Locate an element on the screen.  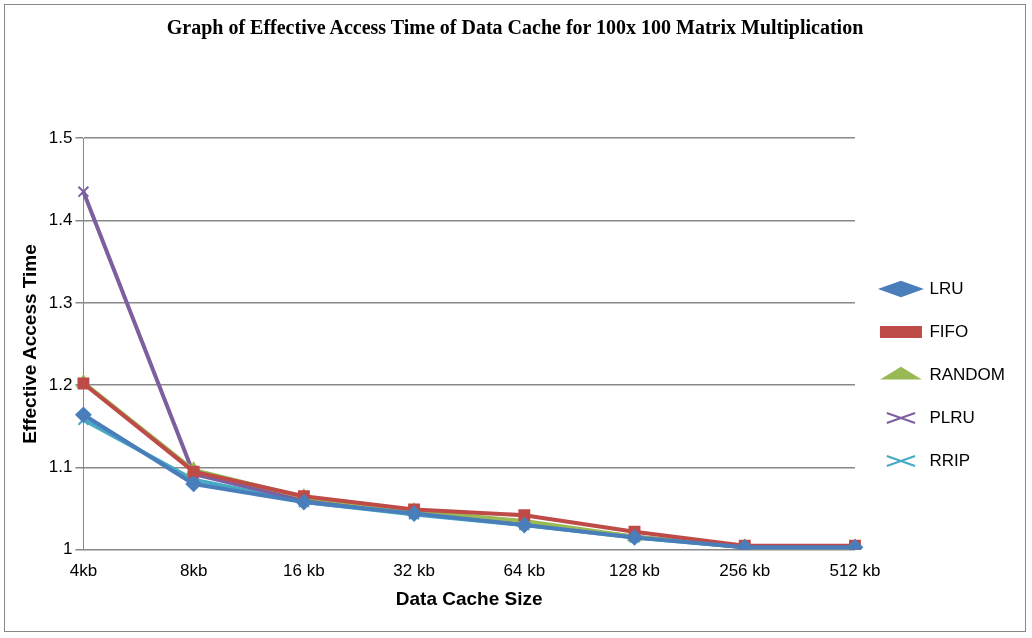
legend-label: RRIP is located at coordinates (950, 460).